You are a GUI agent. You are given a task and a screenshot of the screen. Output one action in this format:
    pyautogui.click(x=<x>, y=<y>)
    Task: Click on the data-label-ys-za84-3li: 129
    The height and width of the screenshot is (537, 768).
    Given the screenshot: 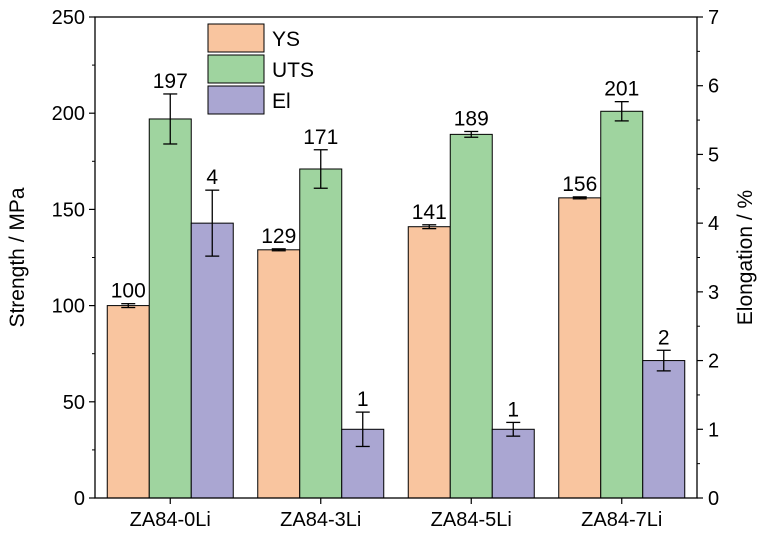 What is the action you would take?
    pyautogui.click(x=278, y=236)
    